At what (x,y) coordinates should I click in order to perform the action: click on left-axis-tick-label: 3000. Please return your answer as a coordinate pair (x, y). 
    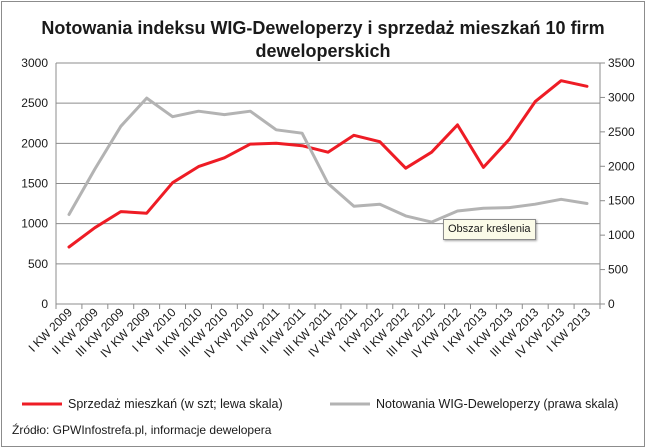
    Looking at the image, I should click on (34, 63).